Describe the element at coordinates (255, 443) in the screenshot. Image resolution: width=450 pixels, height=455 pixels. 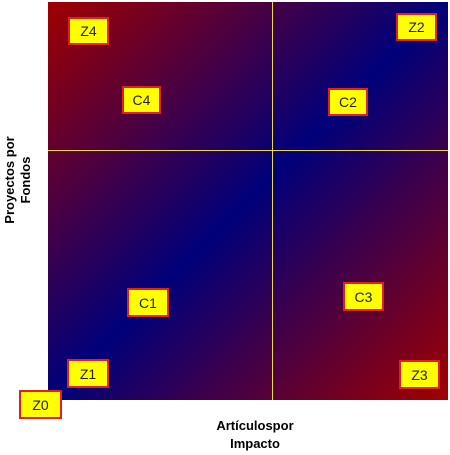
I see `x-axis-label-line: Impacto` at that location.